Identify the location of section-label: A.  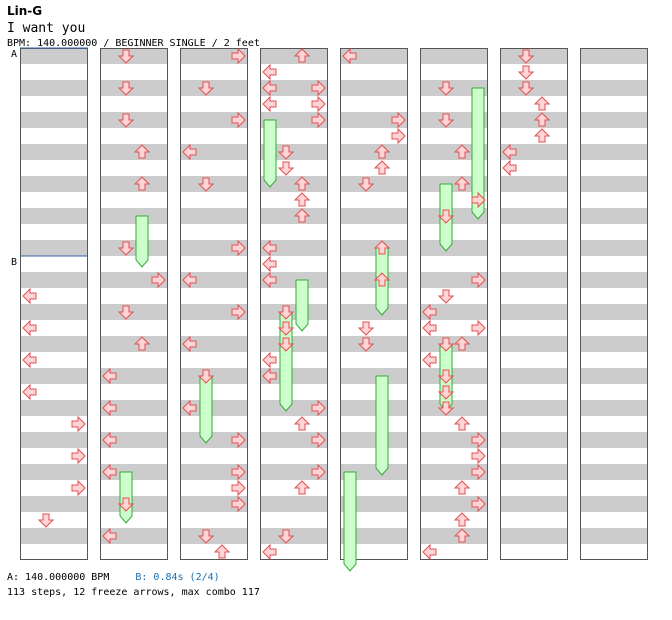
(14, 54).